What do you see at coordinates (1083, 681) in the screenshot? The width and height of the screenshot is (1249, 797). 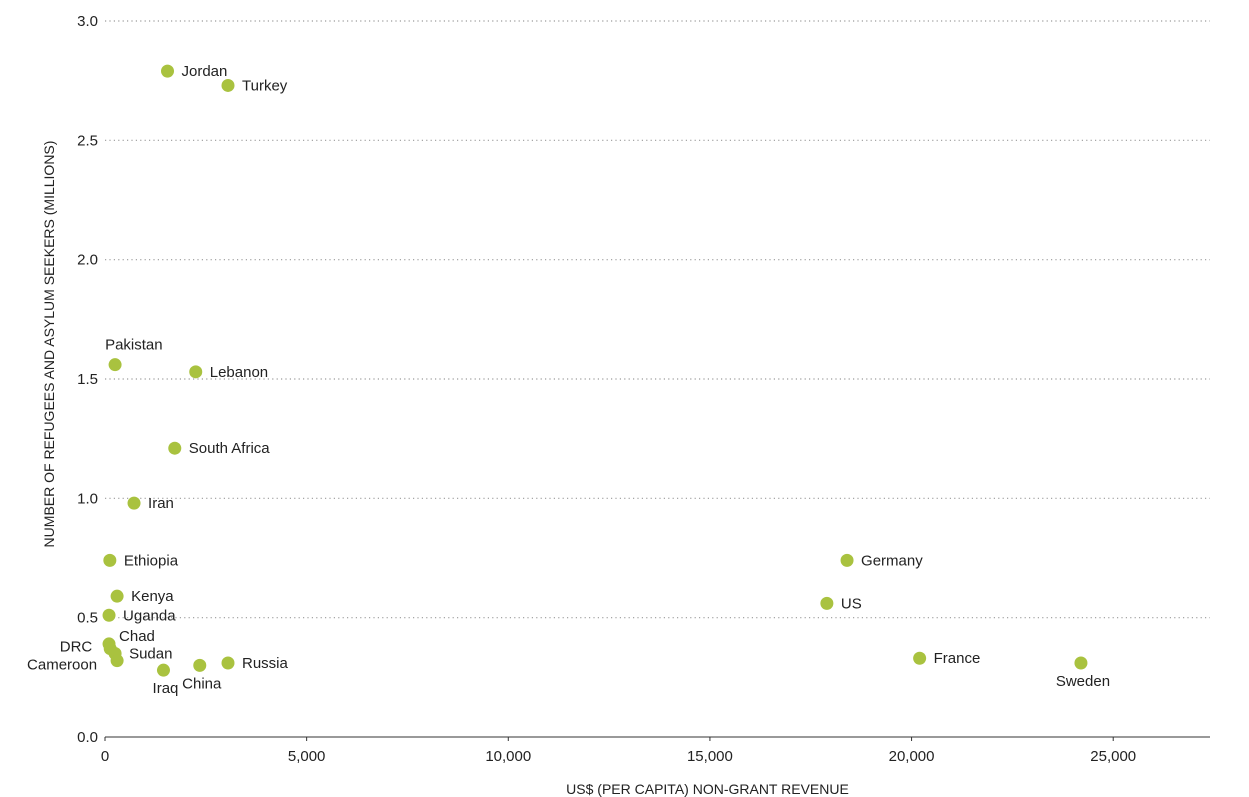 I see `data-label-sweden: Sweden` at bounding box center [1083, 681].